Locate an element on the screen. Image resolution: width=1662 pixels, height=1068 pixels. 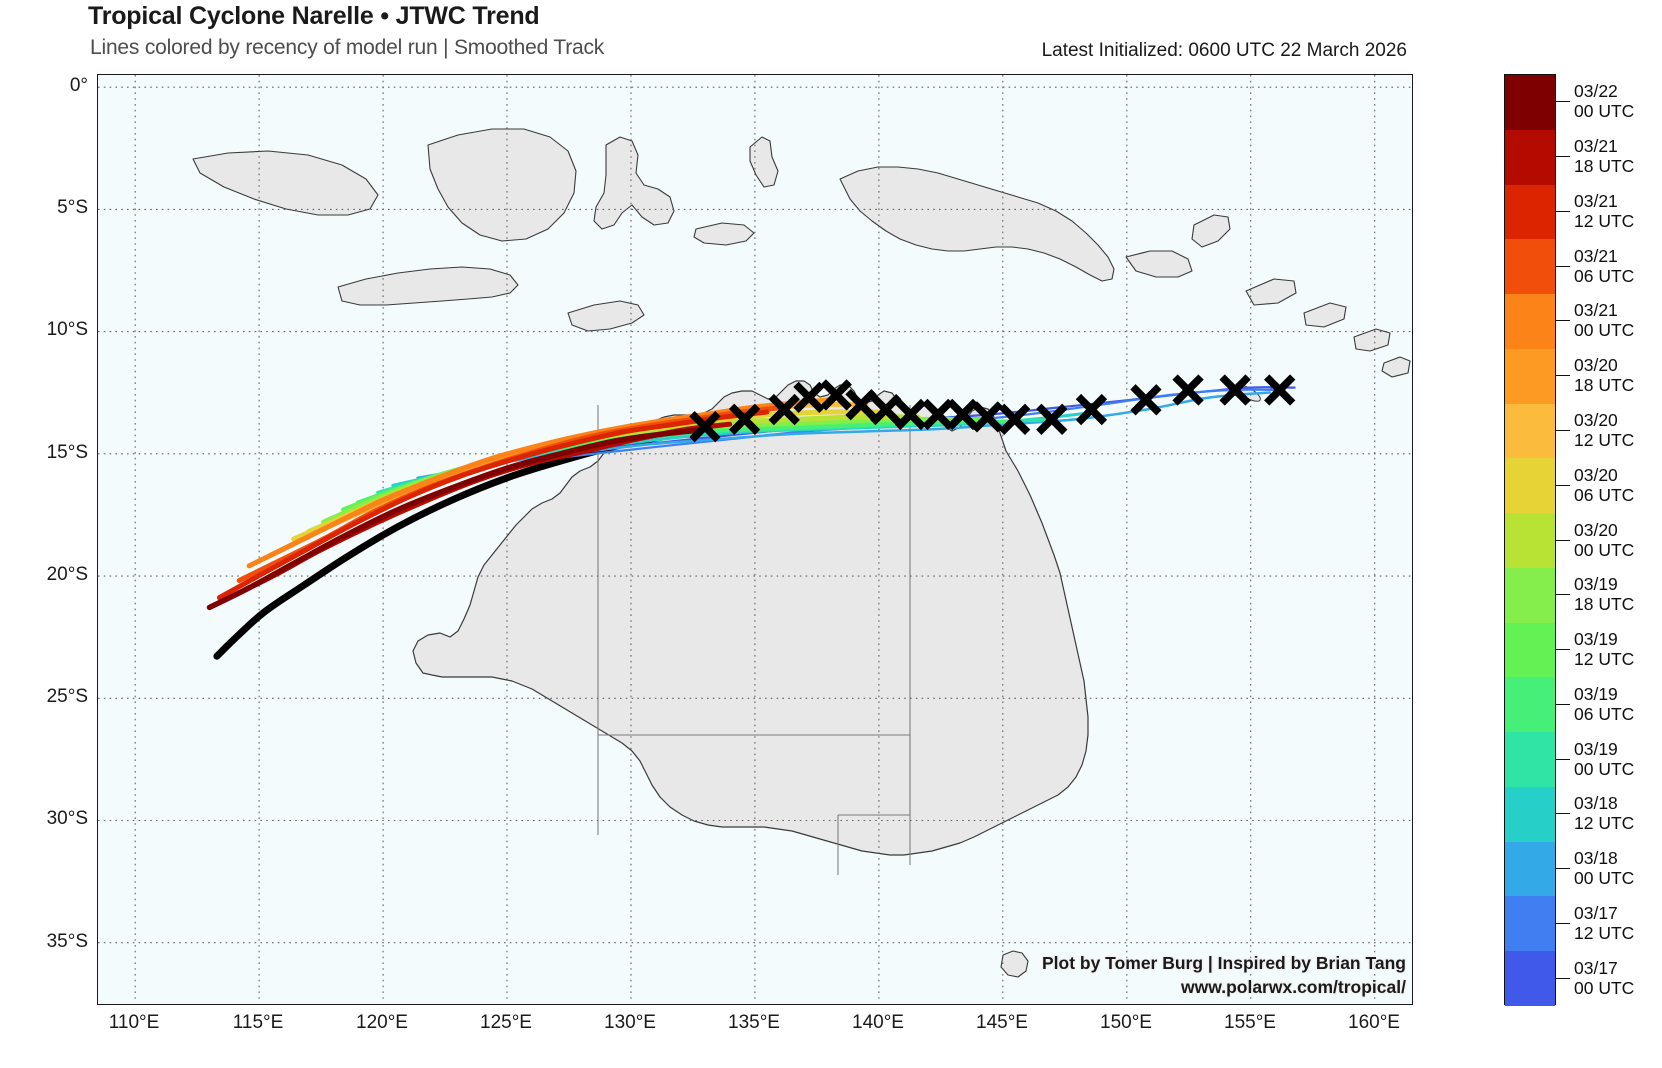
colorbar-tick-label: 03/22 00 UTC is located at coordinates (1604, 101).